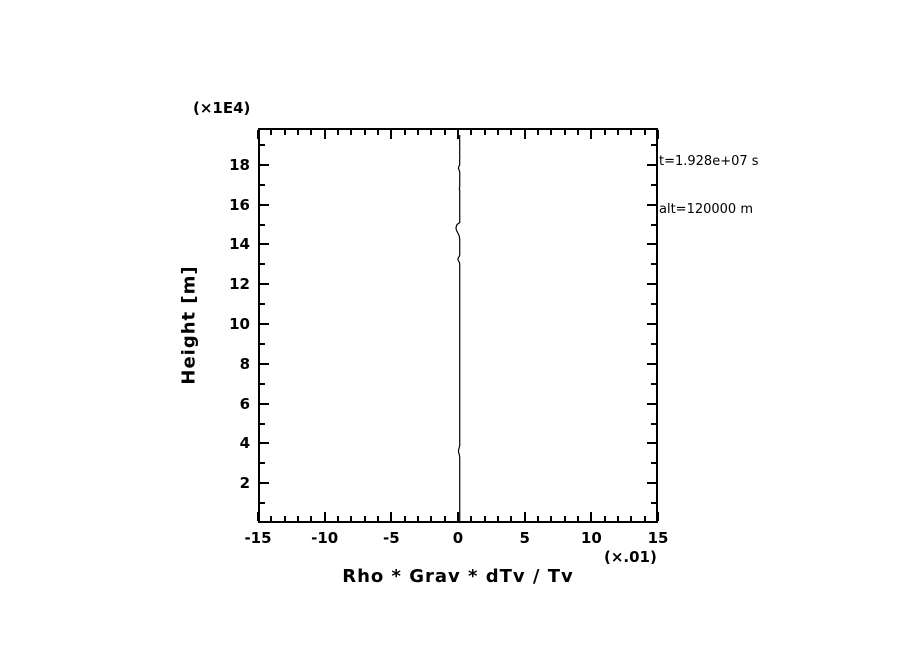 The image size is (904, 654). What do you see at coordinates (591, 538) in the screenshot?
I see `x-tick-label: 10` at bounding box center [591, 538].